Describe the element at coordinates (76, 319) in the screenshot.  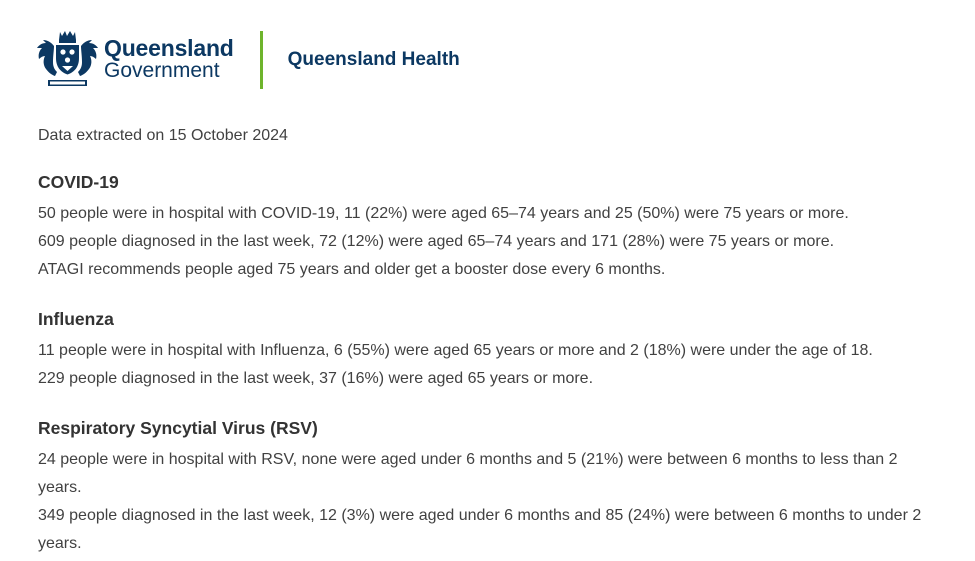
I see `section-heading-influenza: Influenza` at that location.